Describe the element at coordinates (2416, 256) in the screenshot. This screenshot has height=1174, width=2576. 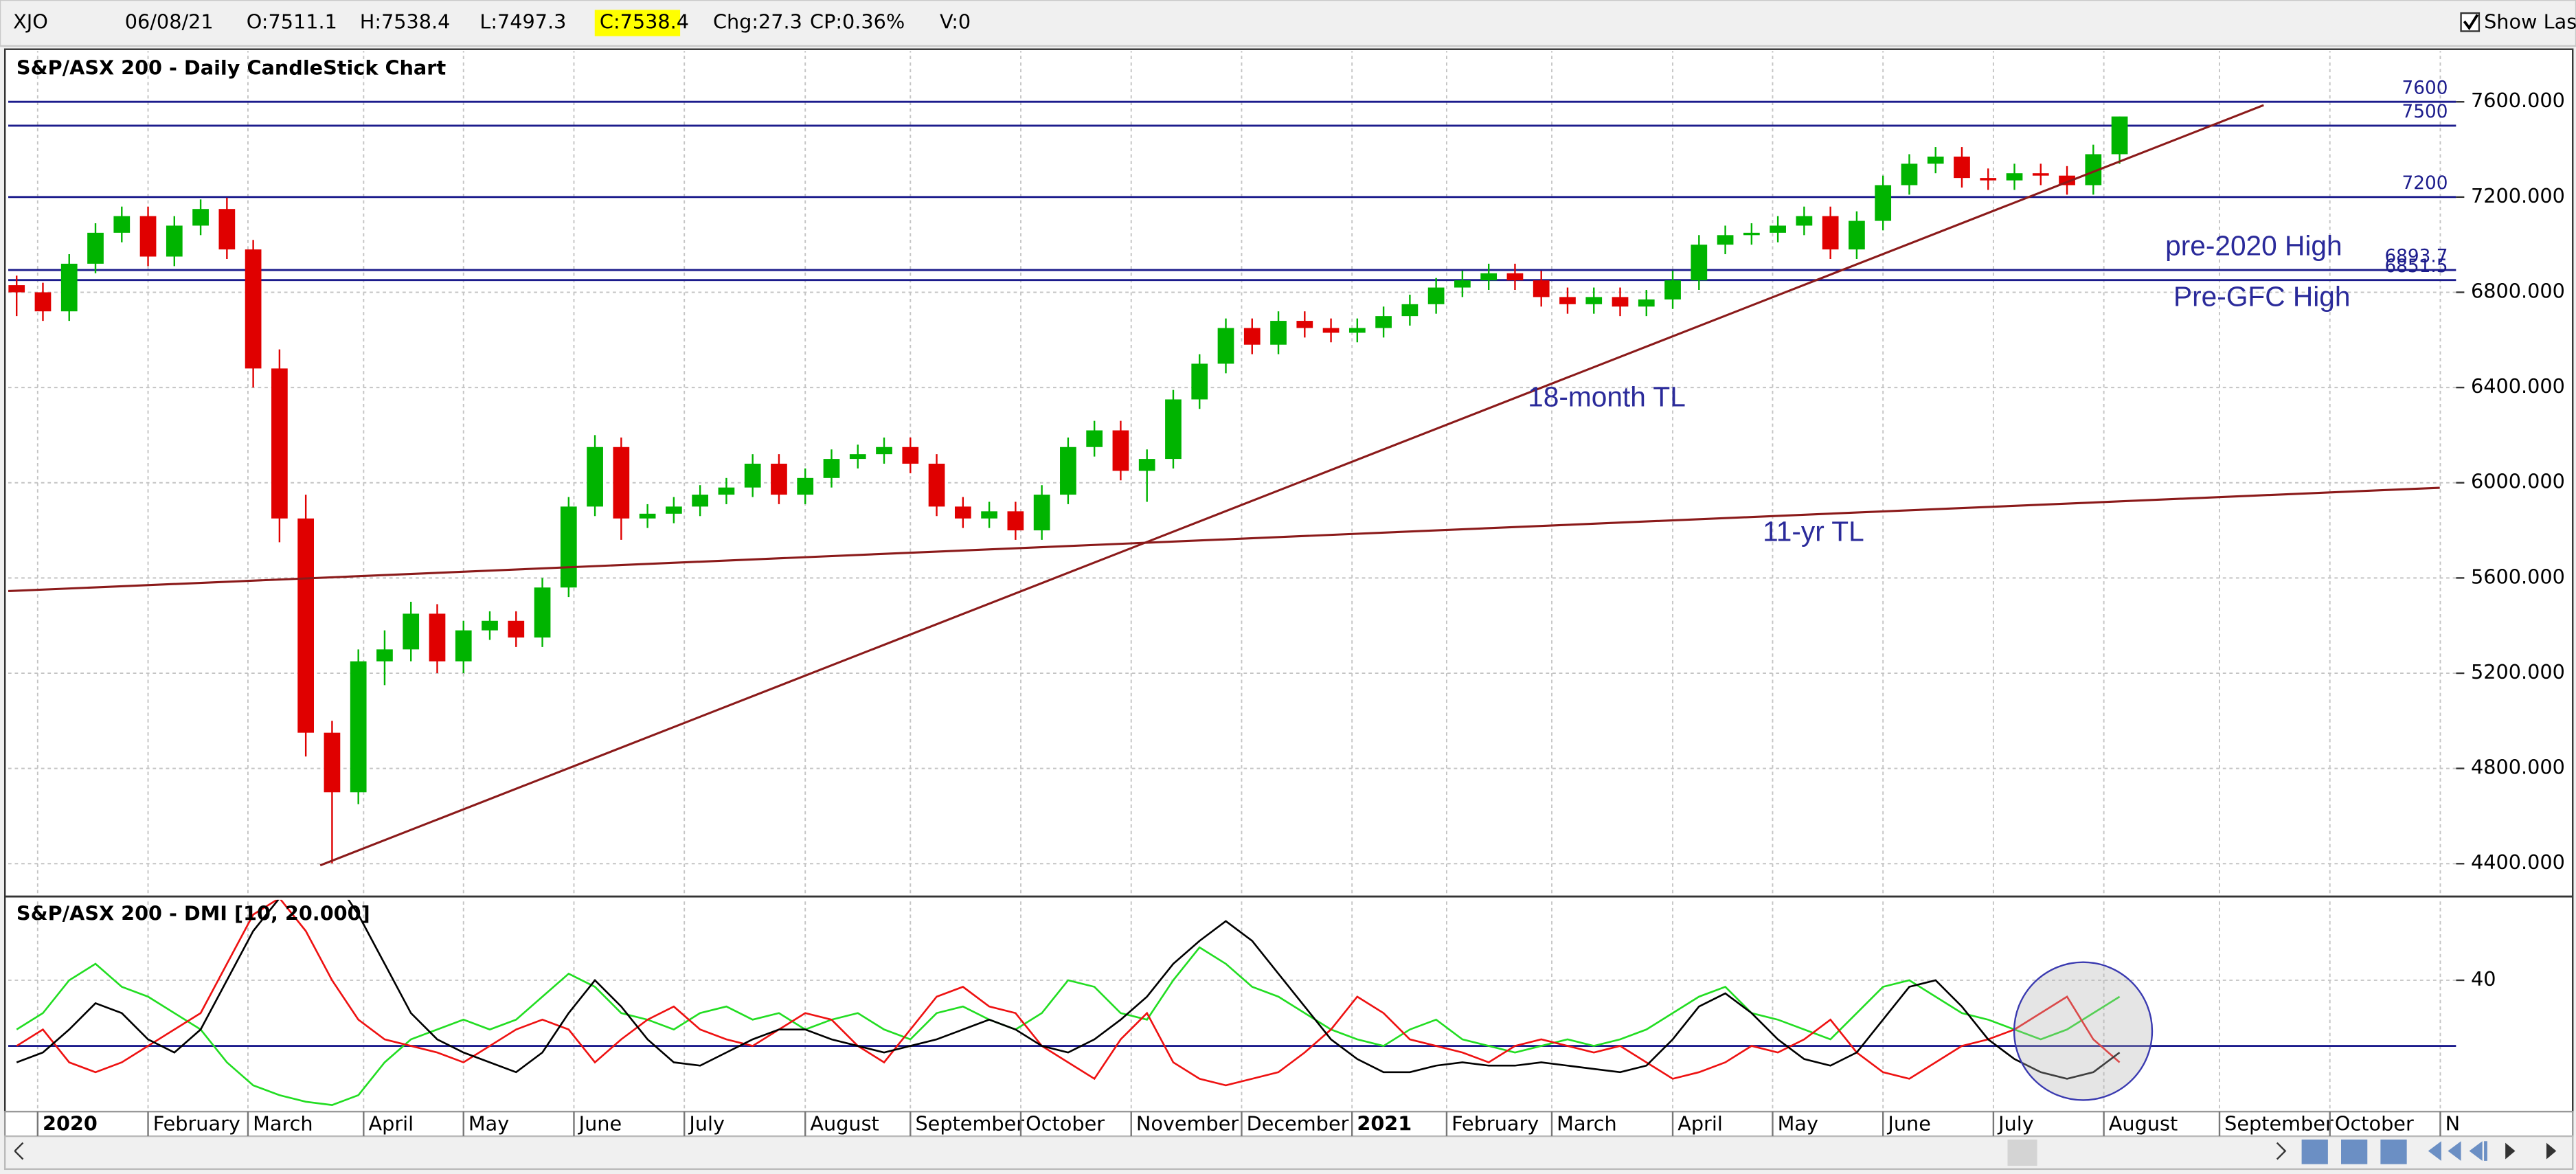
I see `level-label: 6893.7` at that location.